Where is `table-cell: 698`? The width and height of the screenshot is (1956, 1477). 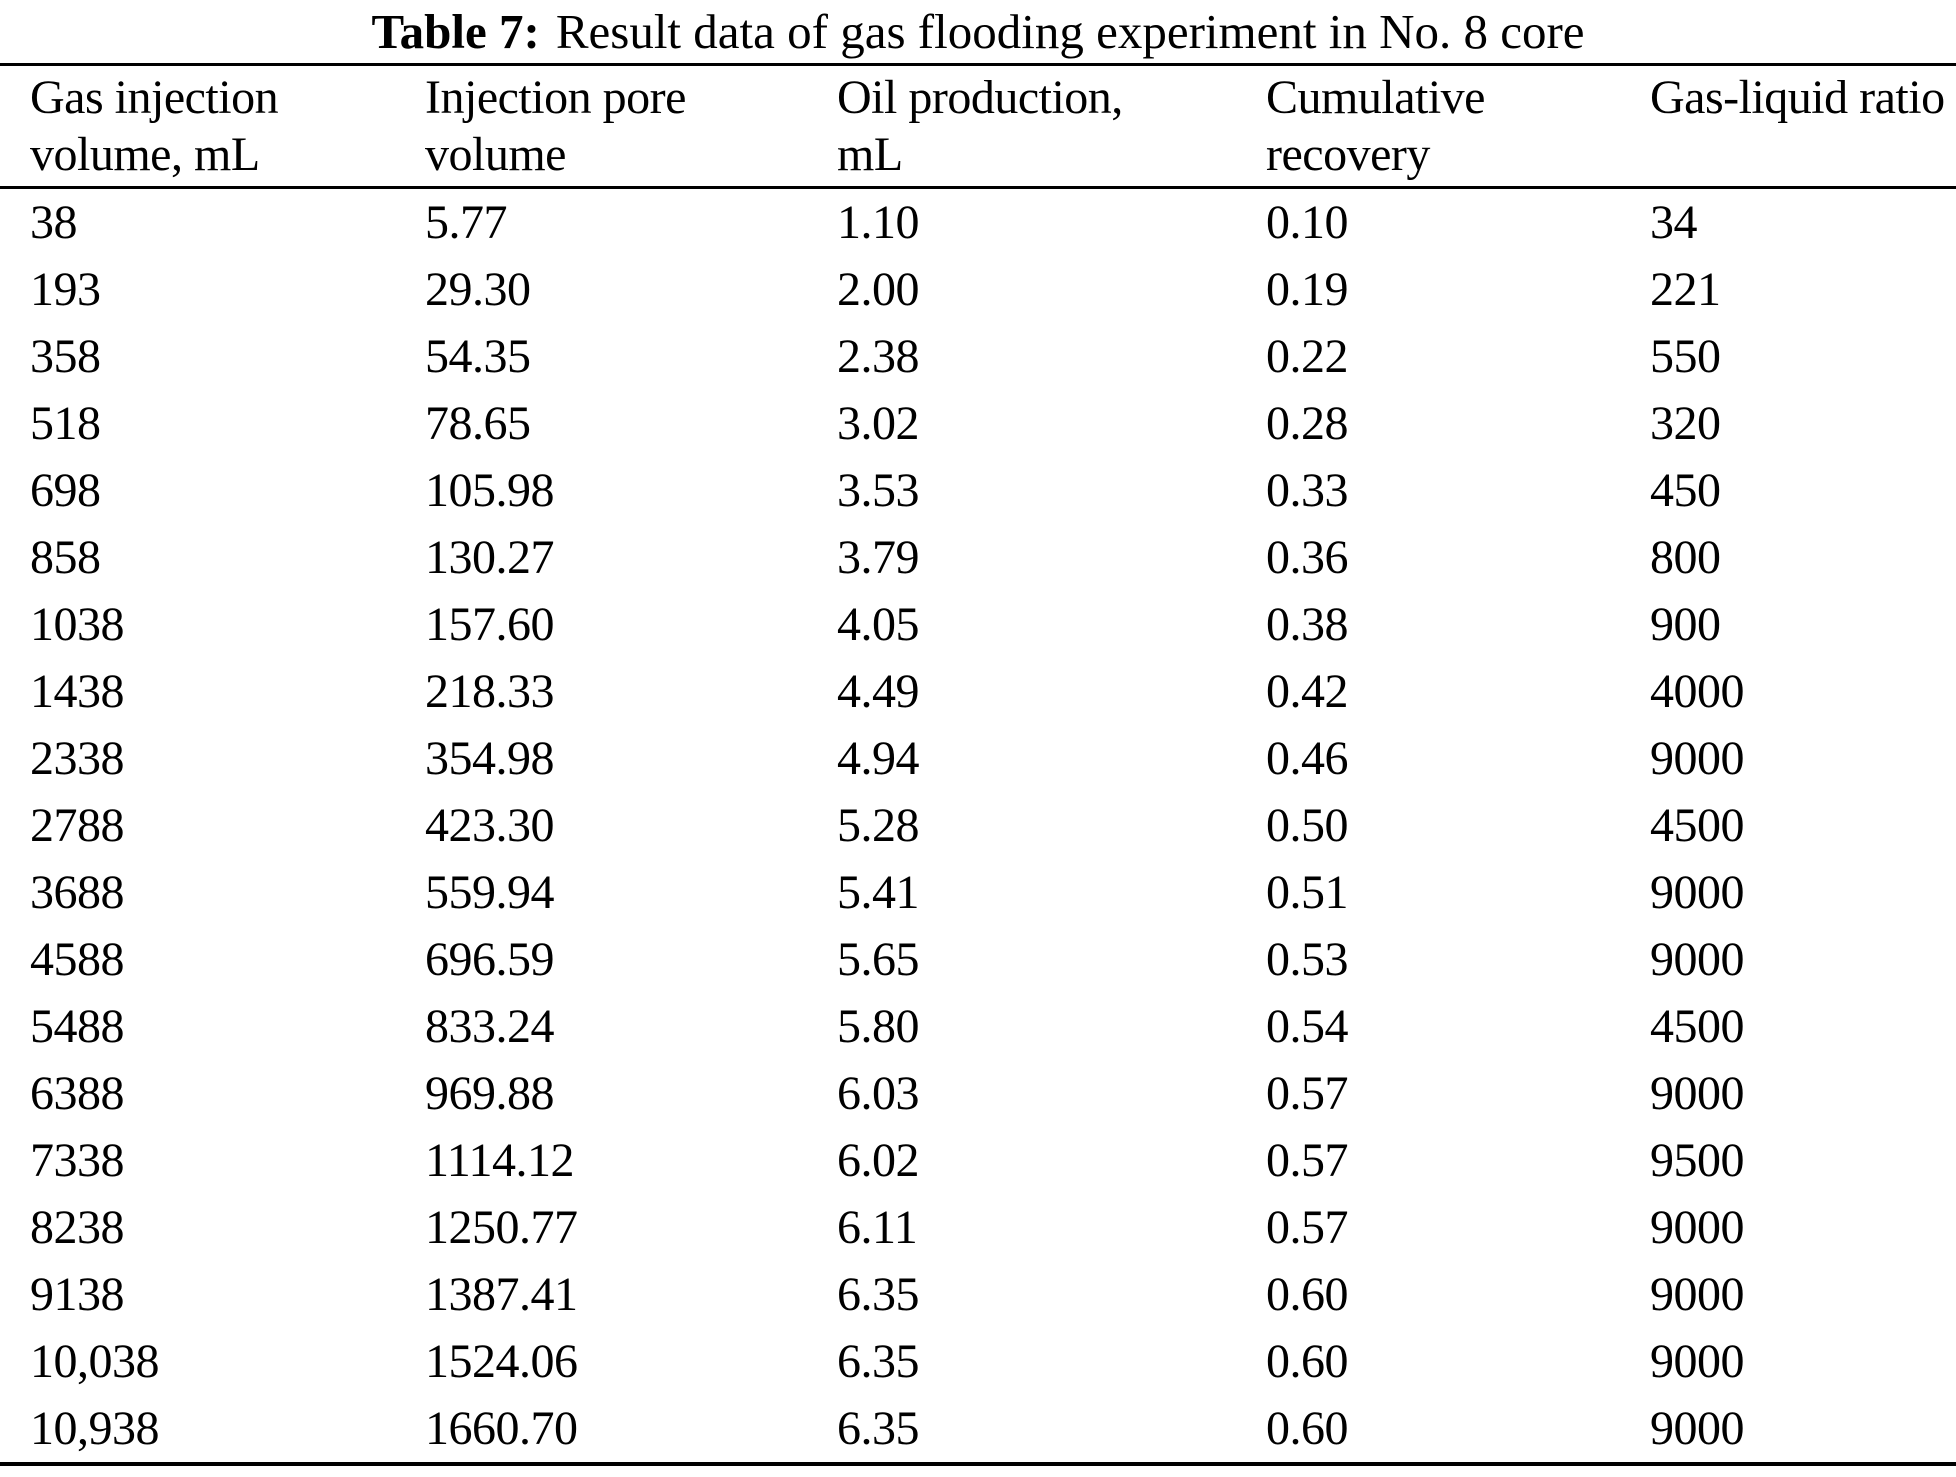
table-cell: 698 is located at coordinates (65, 490).